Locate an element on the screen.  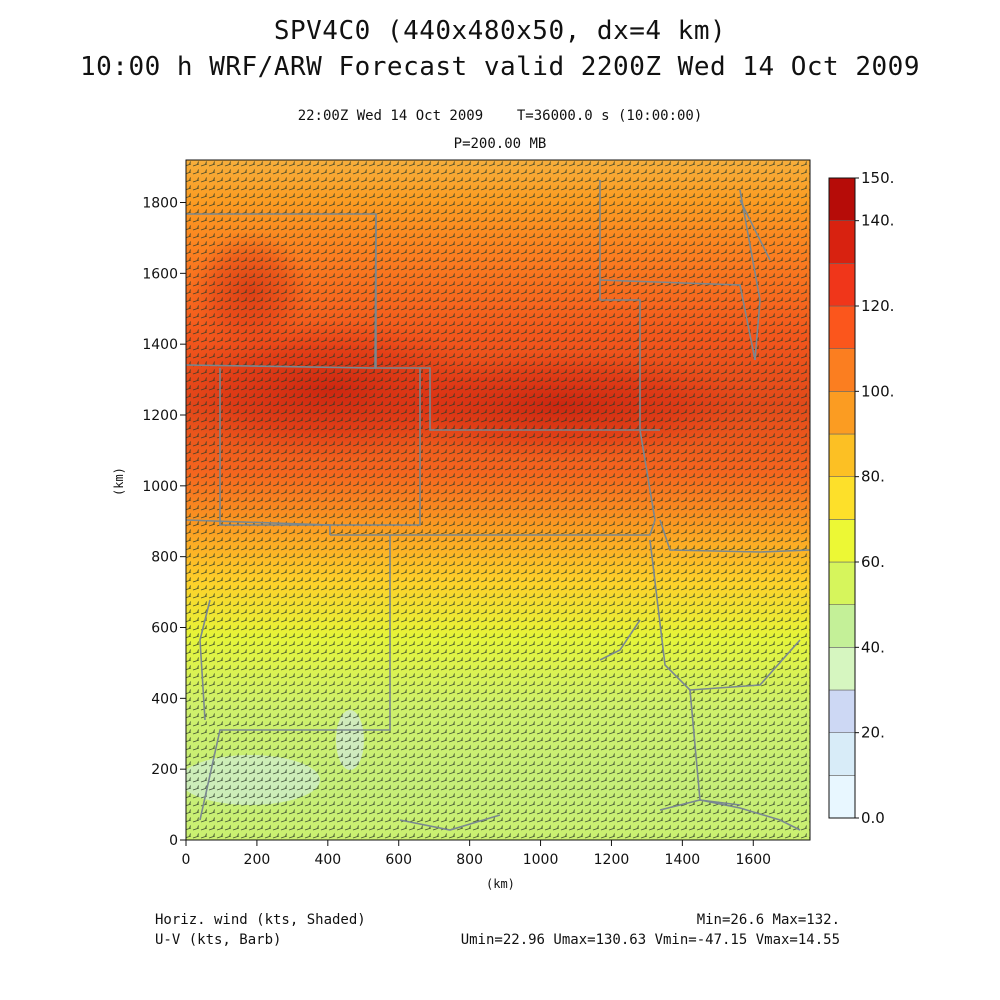
x-tick-label: 1000 is located at coordinates (541, 860).